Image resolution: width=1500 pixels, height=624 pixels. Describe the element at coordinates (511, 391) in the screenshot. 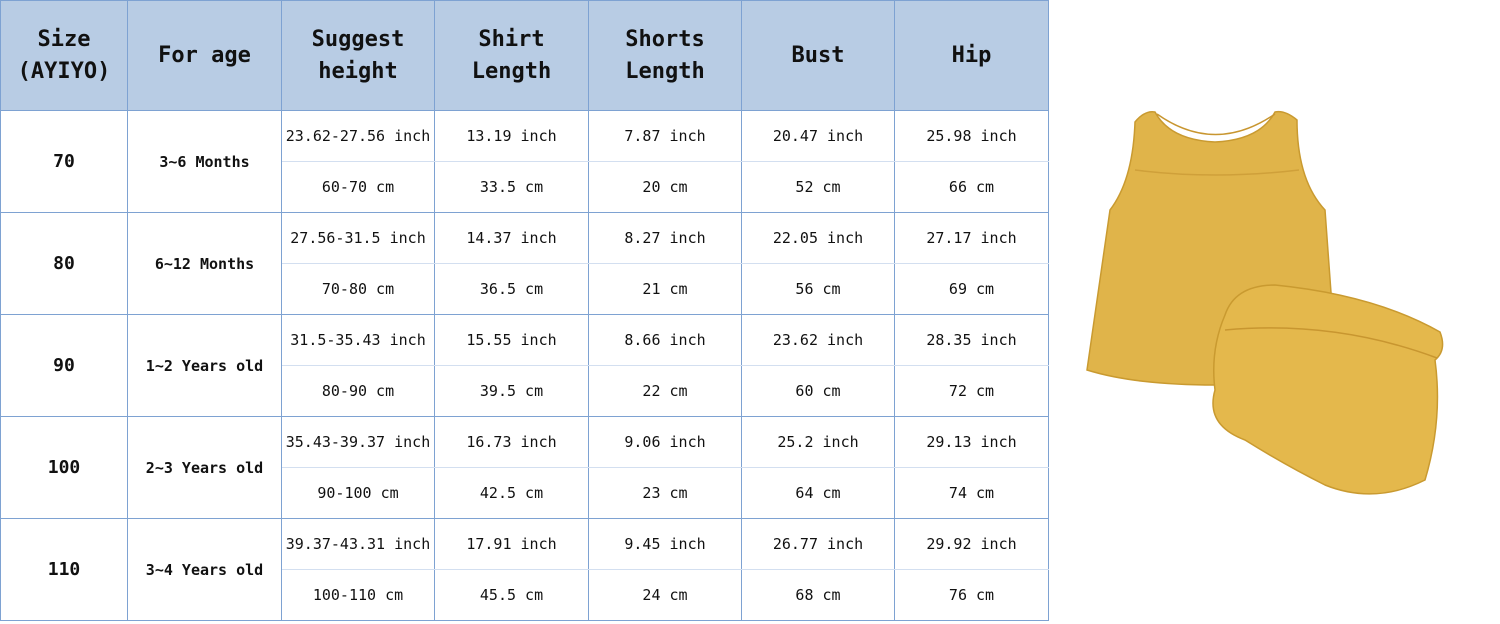

I see `shirt-length-cm: 39.5 cm` at that location.